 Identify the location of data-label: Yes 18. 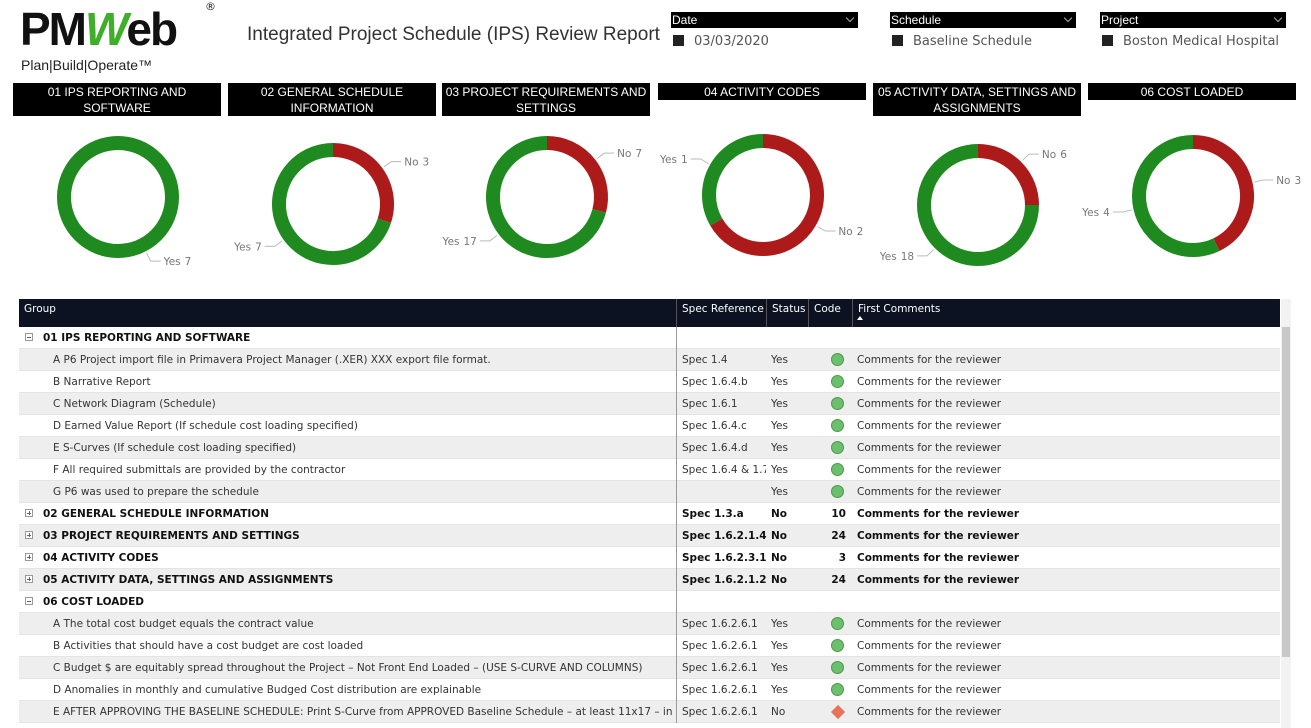
(896, 257).